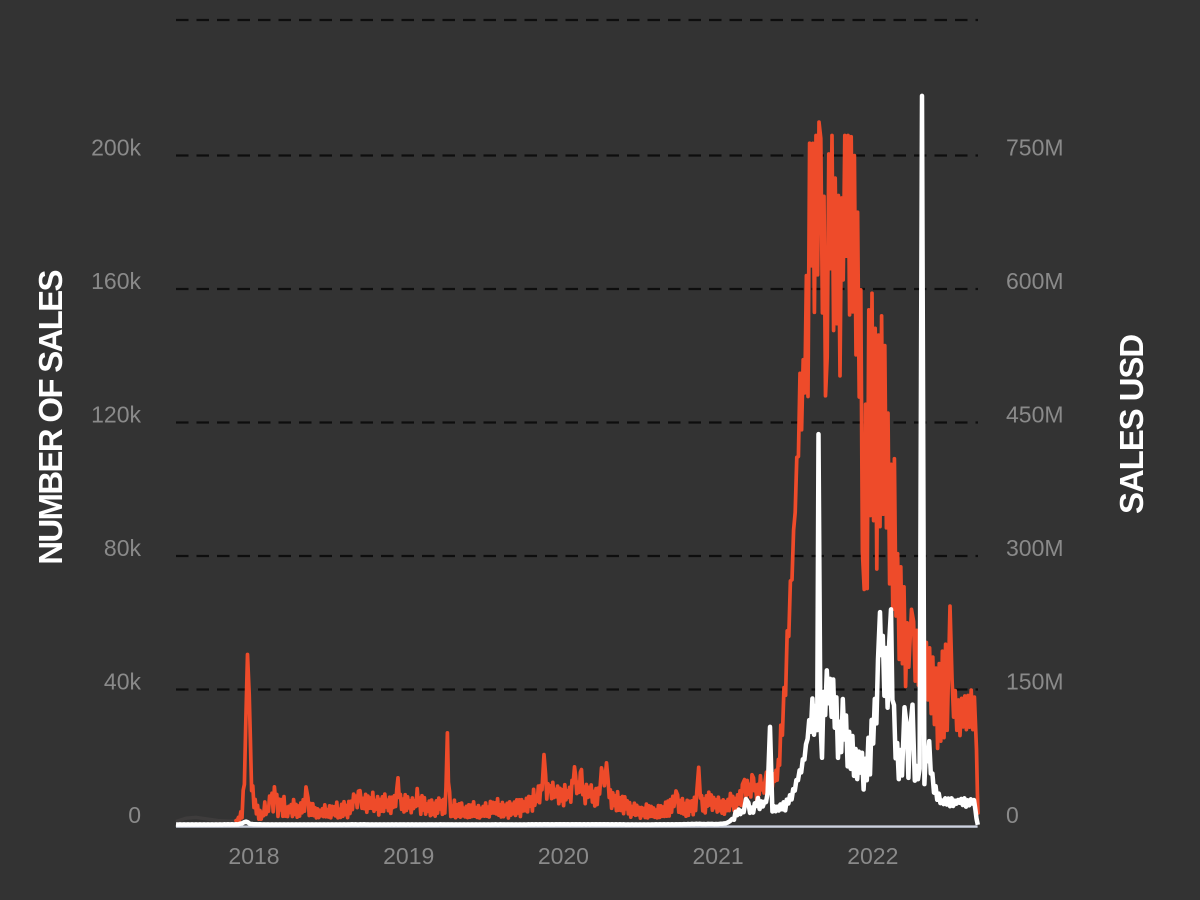 The height and width of the screenshot is (900, 1200). I want to click on svg-text: 80k, so click(123, 548).